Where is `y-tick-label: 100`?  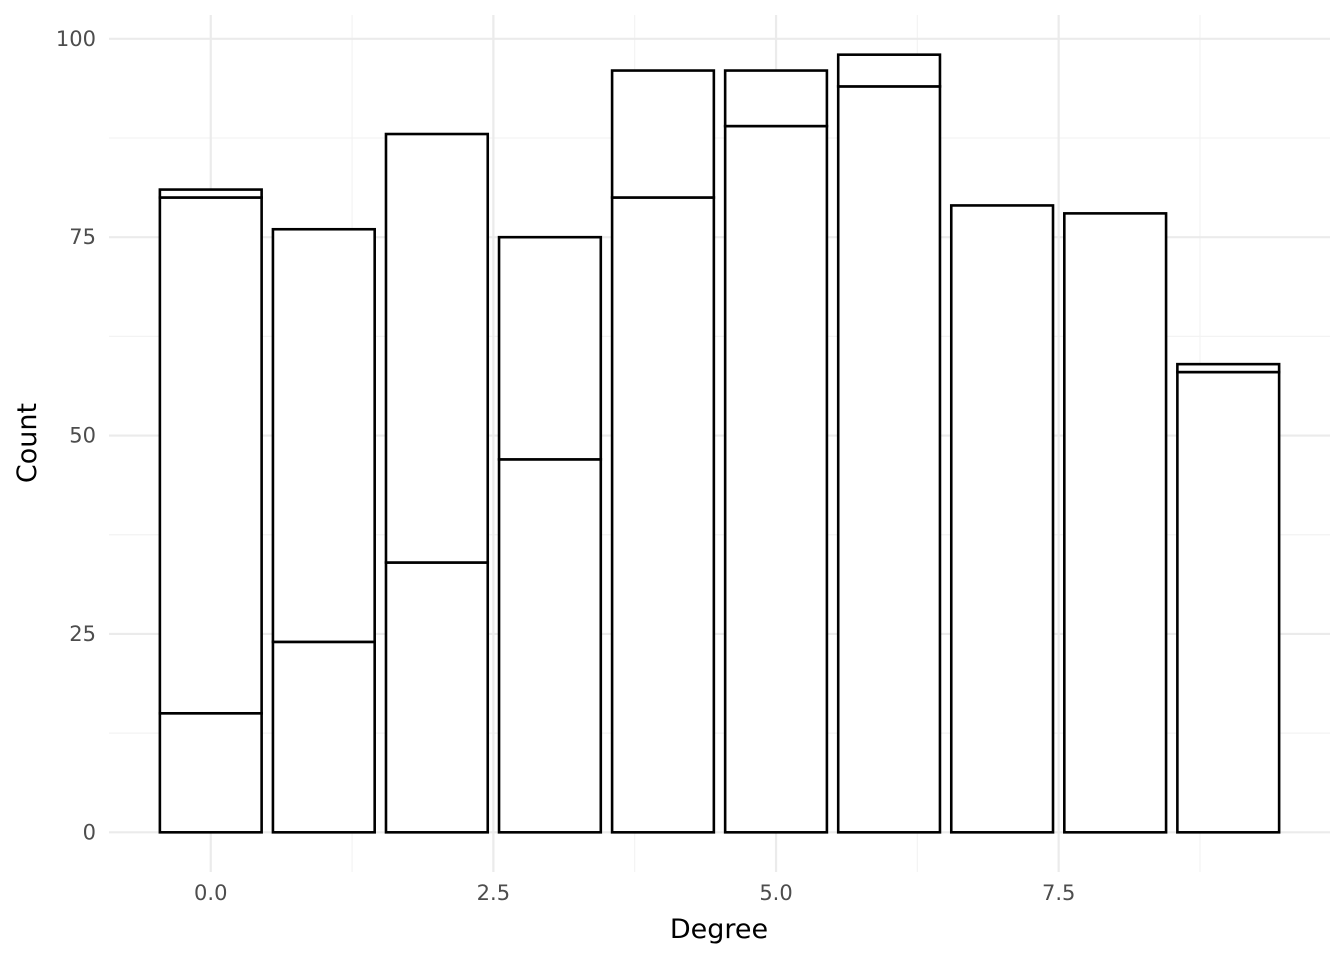
y-tick-label: 100 is located at coordinates (76, 39).